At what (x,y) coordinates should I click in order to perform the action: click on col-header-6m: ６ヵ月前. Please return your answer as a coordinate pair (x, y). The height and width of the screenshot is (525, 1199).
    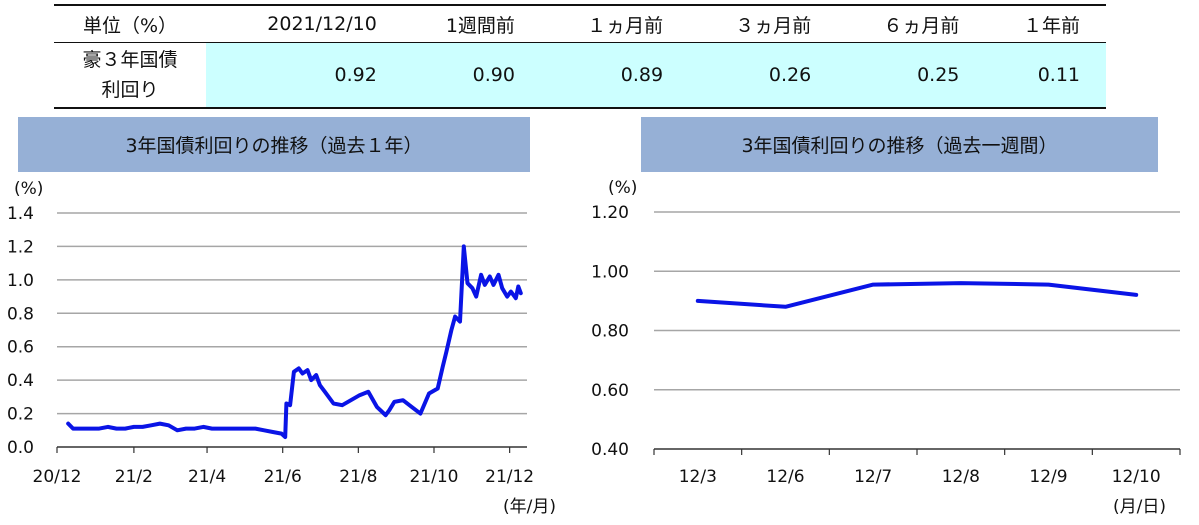
    Looking at the image, I should click on (911, 23).